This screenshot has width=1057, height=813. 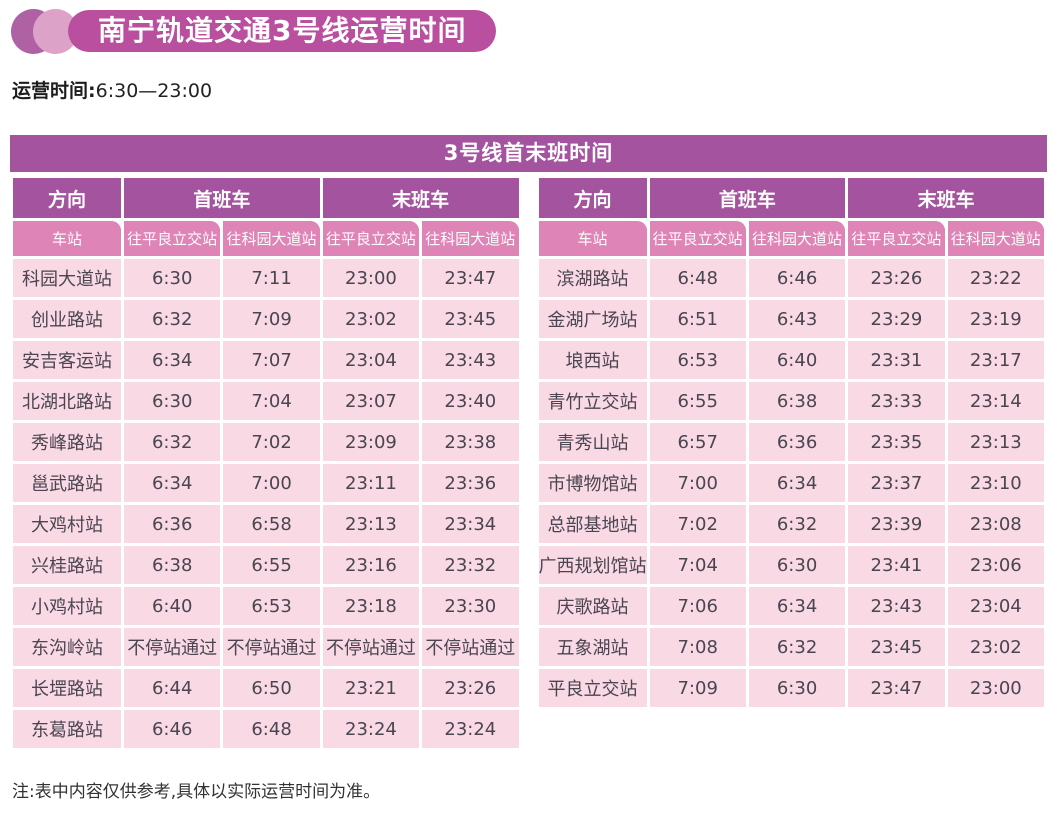 What do you see at coordinates (371, 401) in the screenshot?
I see `time-cell: 23:07` at bounding box center [371, 401].